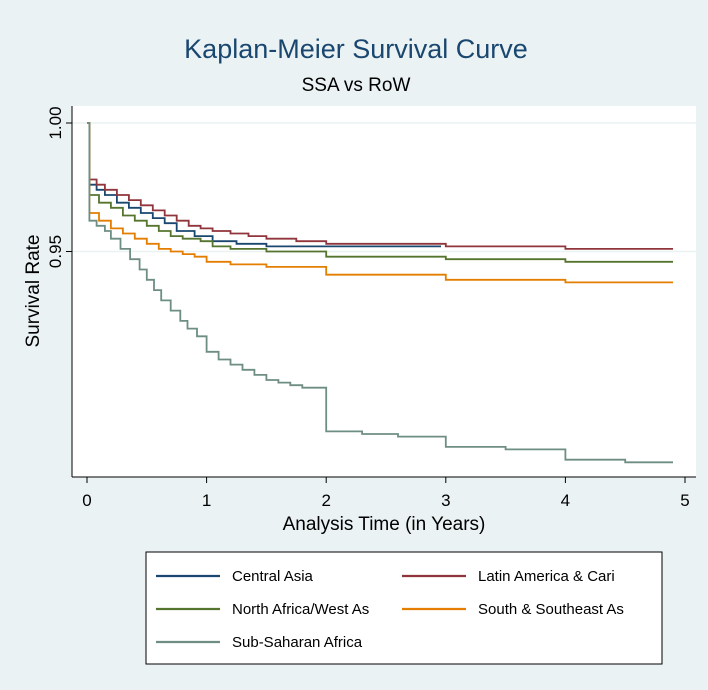  I want to click on x-tick-label-4: 4, so click(565, 500).